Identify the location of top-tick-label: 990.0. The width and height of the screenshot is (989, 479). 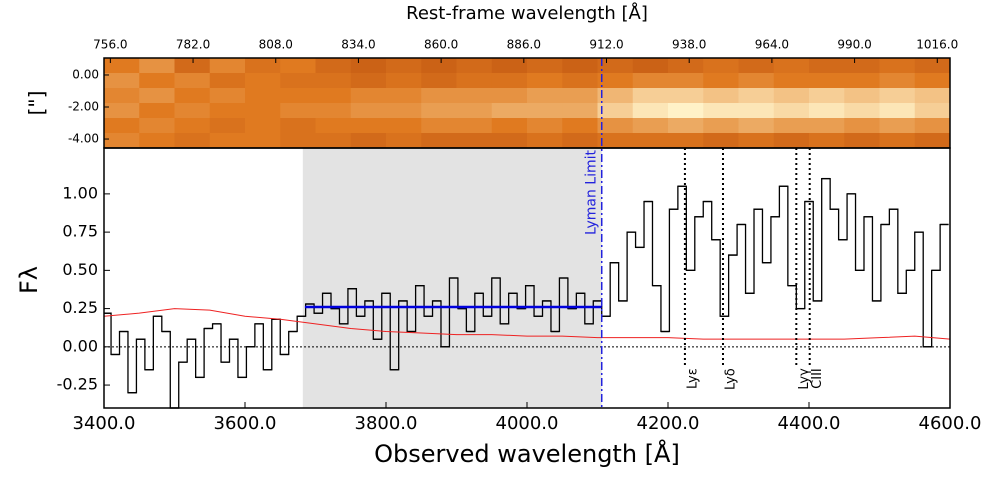
(854, 45).